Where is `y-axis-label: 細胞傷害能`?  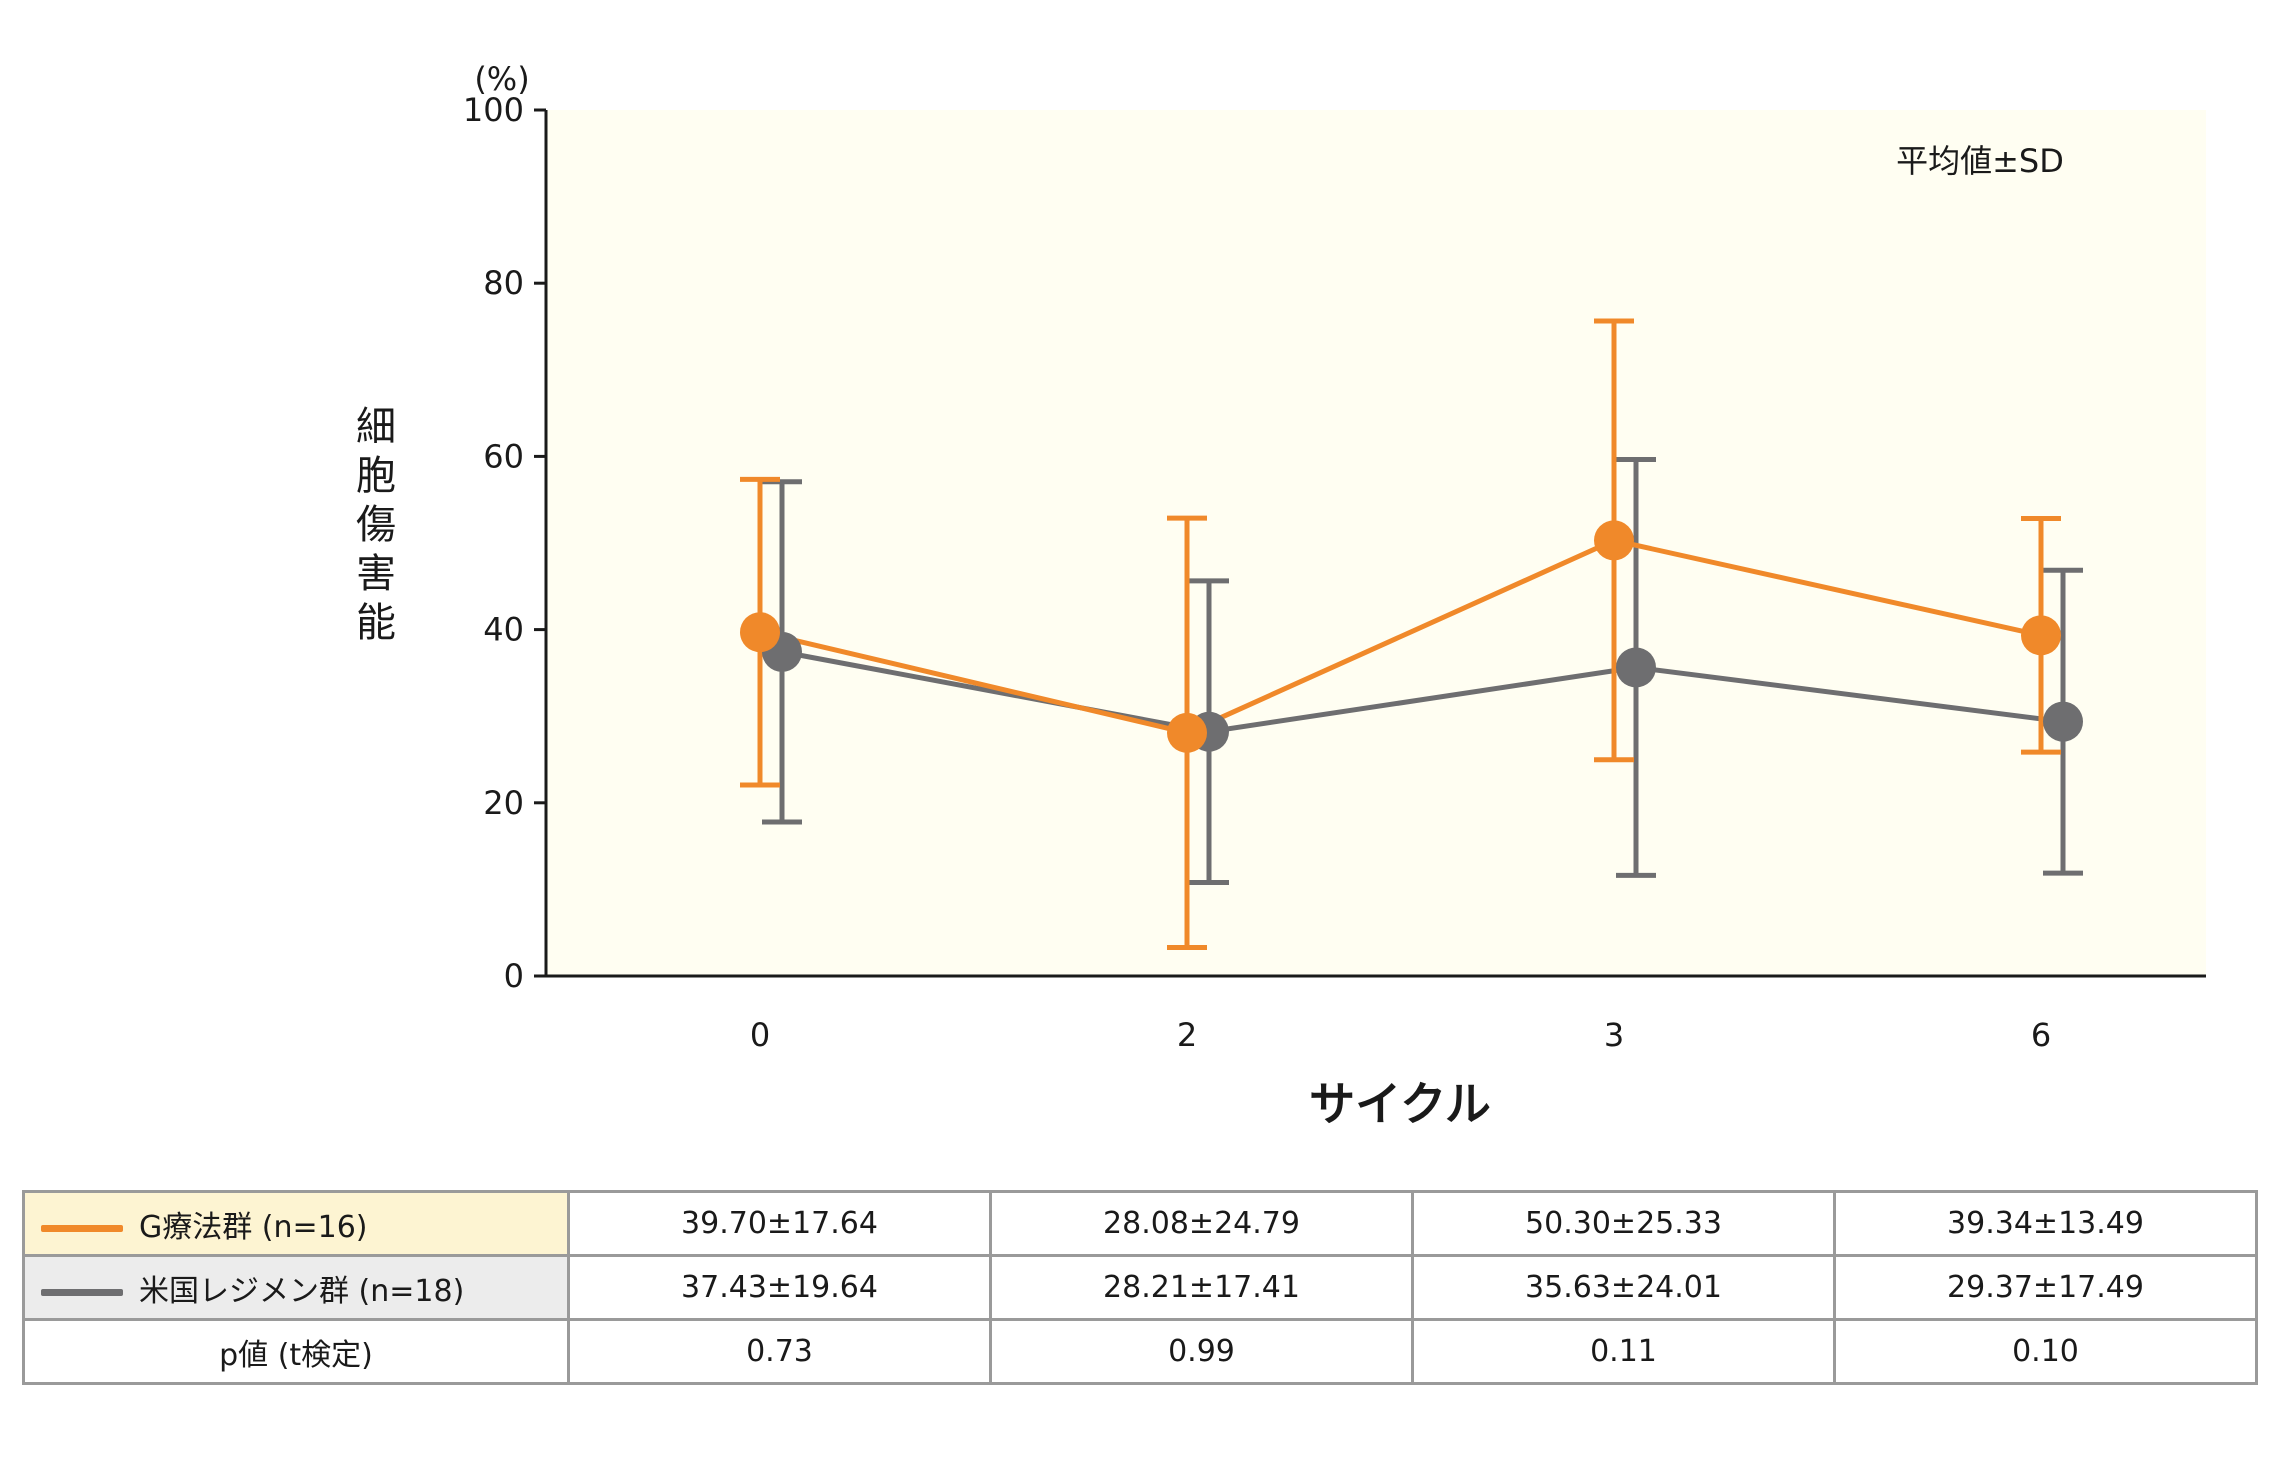 y-axis-label: 細胞傷害能 is located at coordinates (376, 525).